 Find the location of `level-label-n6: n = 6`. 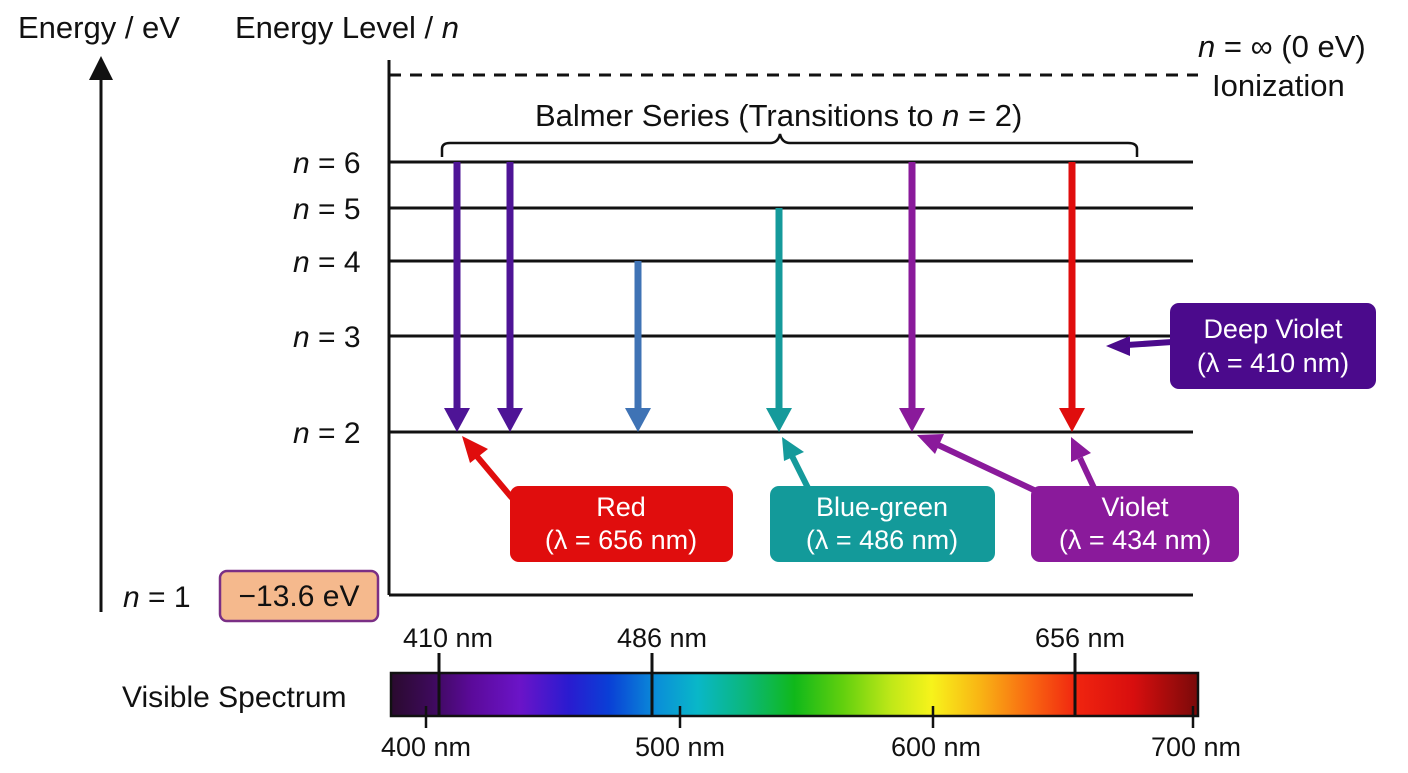

level-label-n6: n = 6 is located at coordinates (327, 163).